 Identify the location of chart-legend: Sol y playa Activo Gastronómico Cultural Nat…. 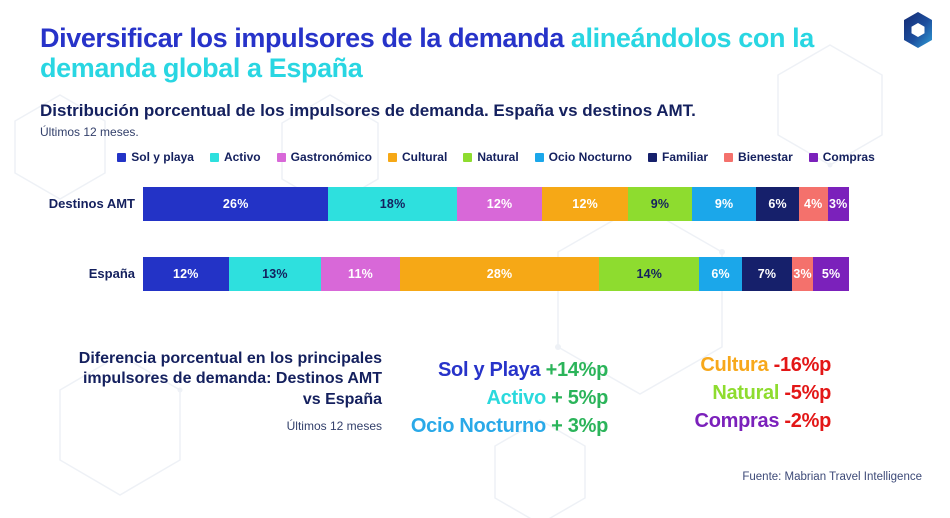
(496, 157).